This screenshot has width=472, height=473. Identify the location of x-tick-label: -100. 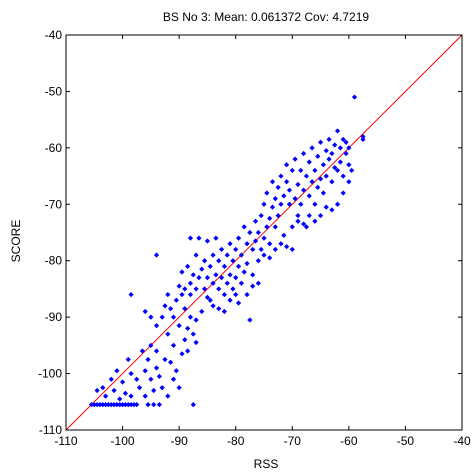
(123, 441).